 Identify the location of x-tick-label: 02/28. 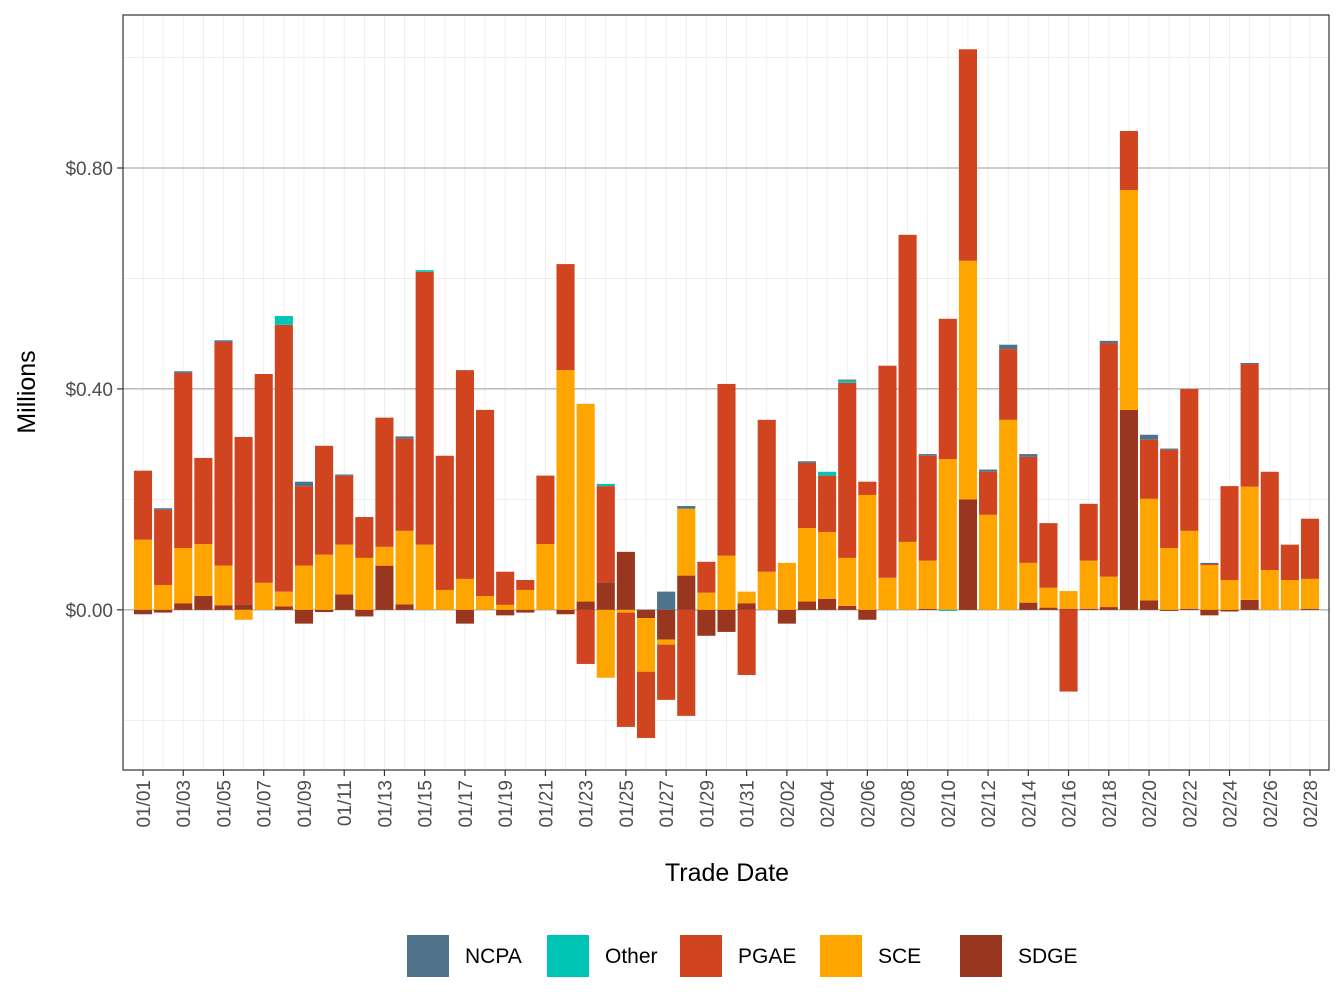
(1311, 804).